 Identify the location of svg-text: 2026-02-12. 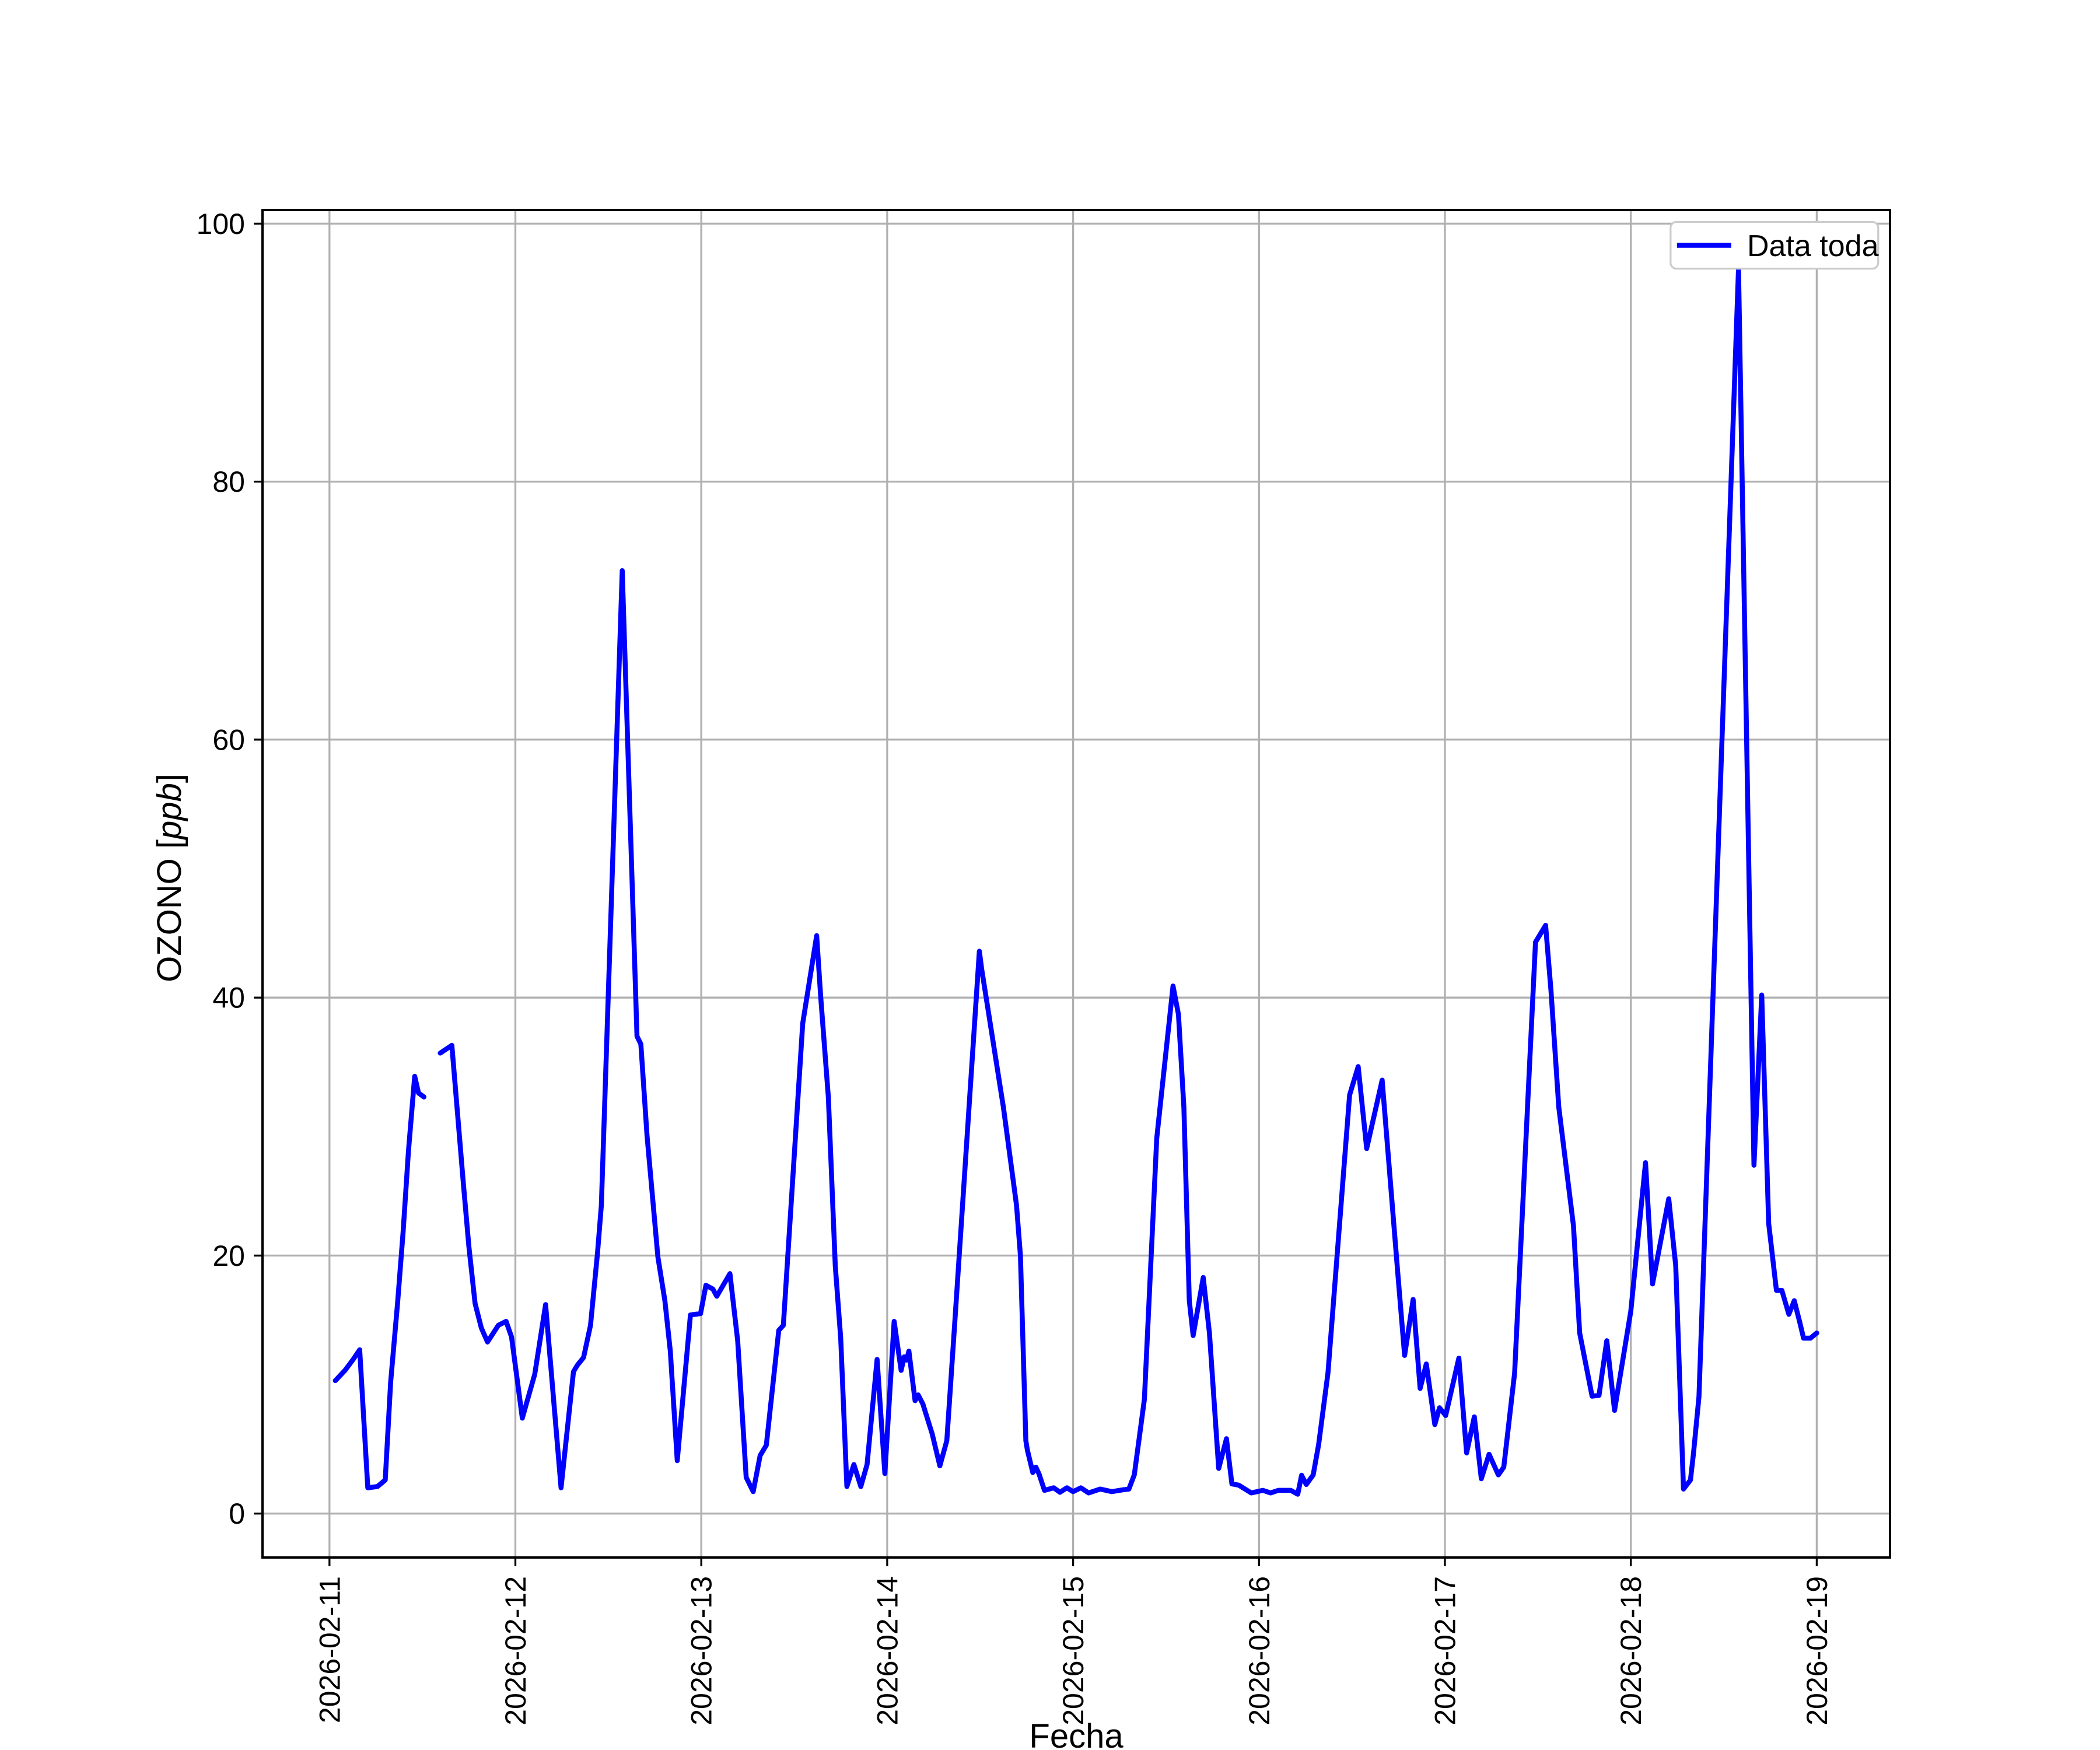
(515, 1651).